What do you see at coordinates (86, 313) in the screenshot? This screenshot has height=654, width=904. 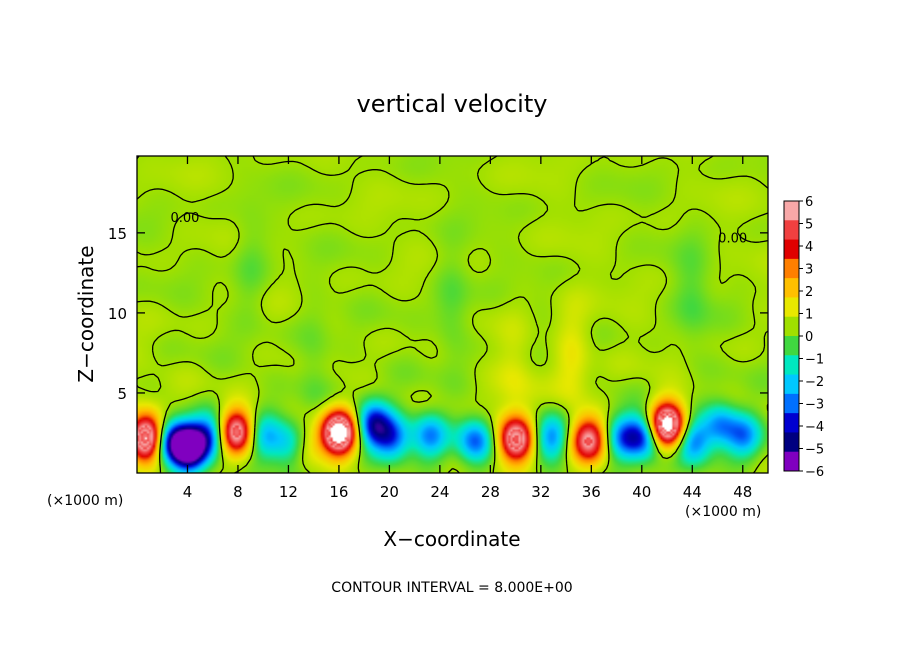 I see `y-axis-label: Z−coordinate` at bounding box center [86, 313].